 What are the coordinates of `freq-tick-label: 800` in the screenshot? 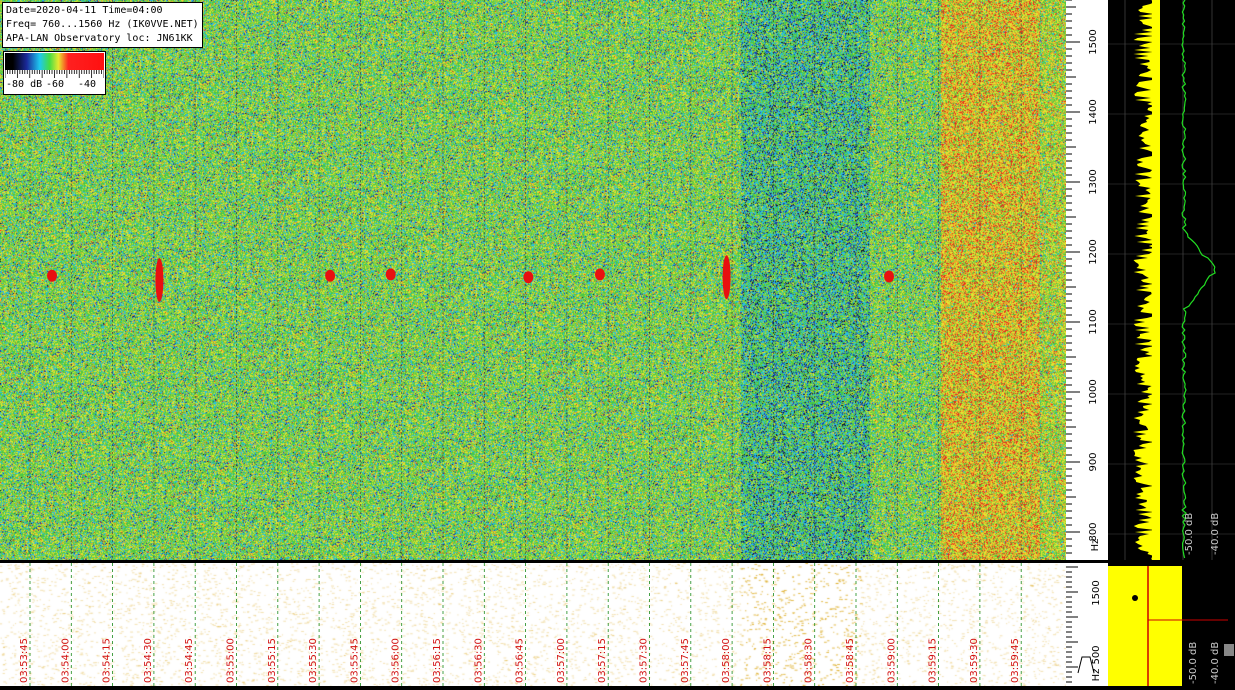 It's located at (1093, 531).